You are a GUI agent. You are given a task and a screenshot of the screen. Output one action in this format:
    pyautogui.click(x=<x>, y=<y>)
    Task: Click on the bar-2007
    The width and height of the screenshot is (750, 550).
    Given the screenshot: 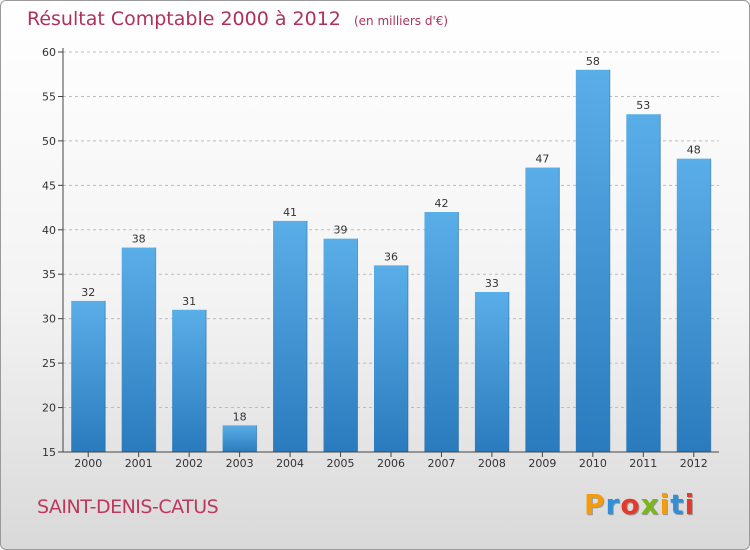 What is the action you would take?
    pyautogui.click(x=441, y=332)
    